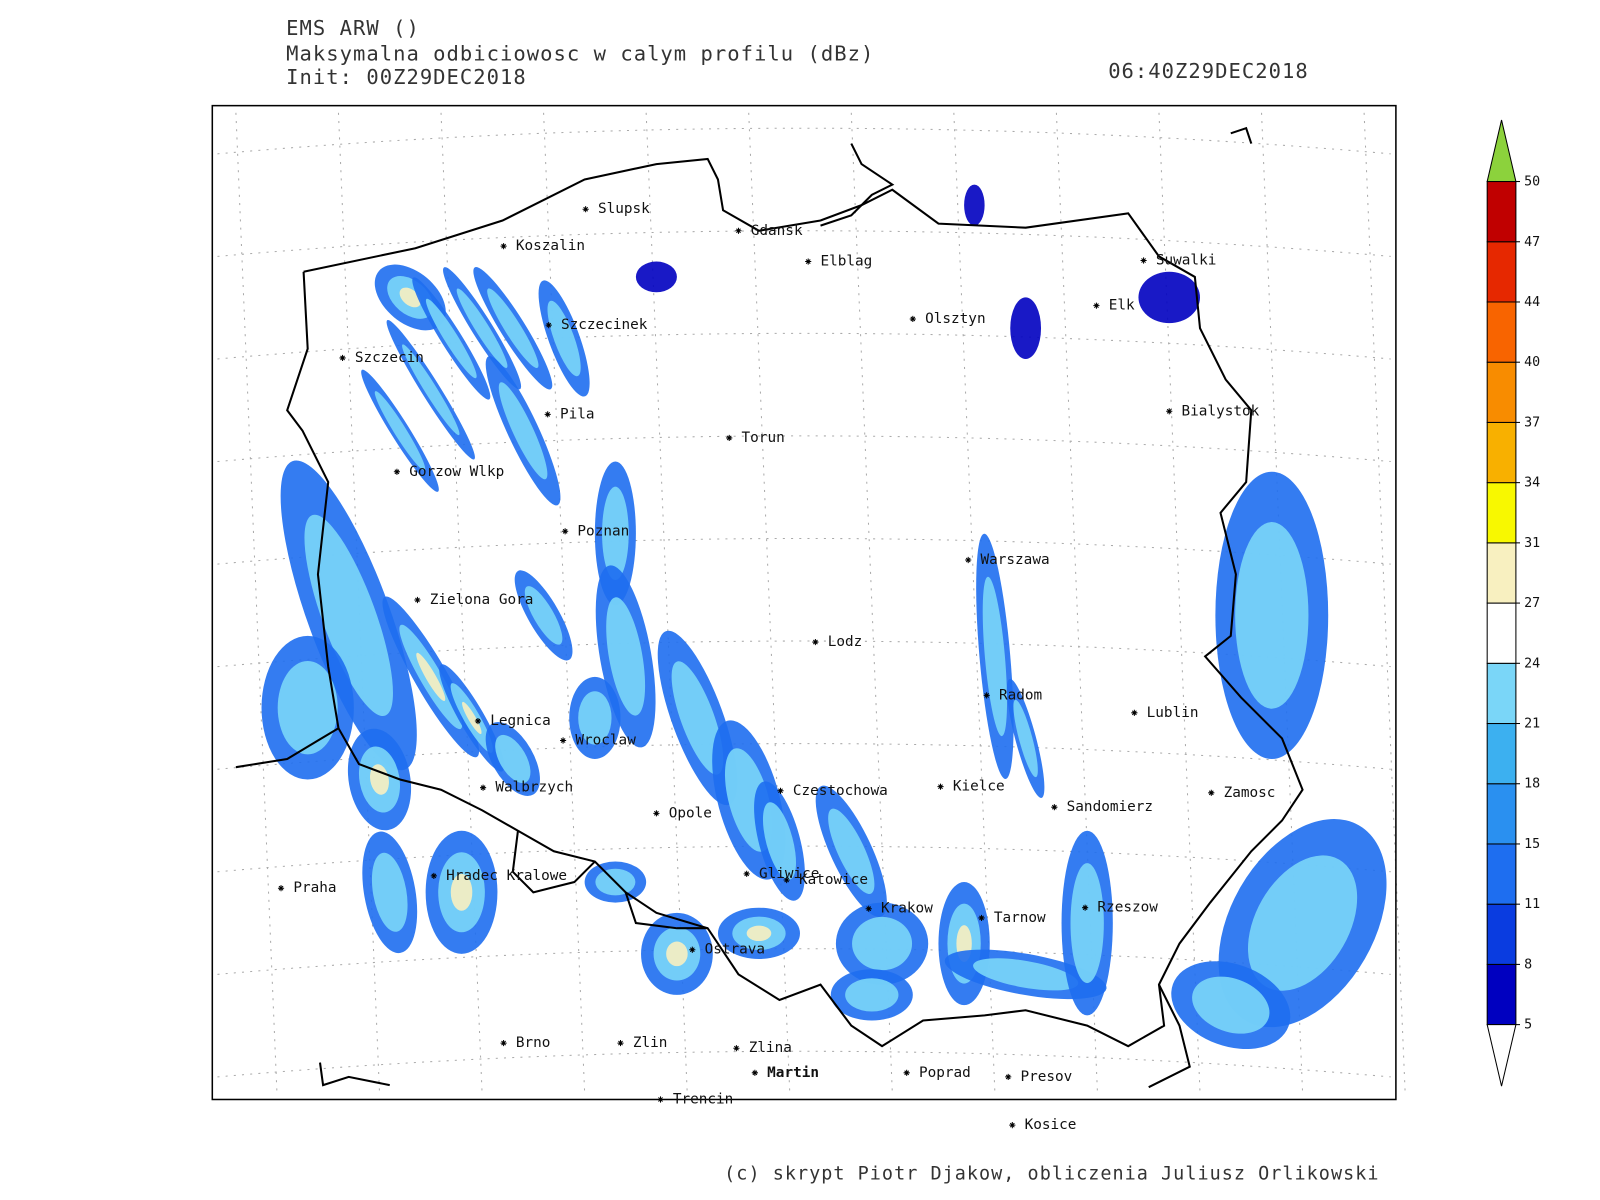  I want to click on colorbar-label: 8, so click(1528, 964).